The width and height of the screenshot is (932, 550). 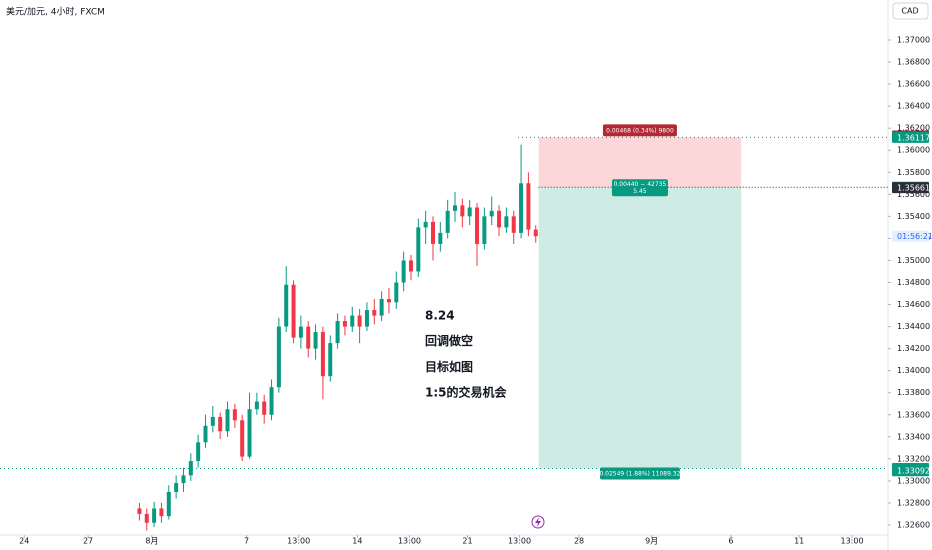 I want to click on currency-label: CAD, so click(x=909, y=11).